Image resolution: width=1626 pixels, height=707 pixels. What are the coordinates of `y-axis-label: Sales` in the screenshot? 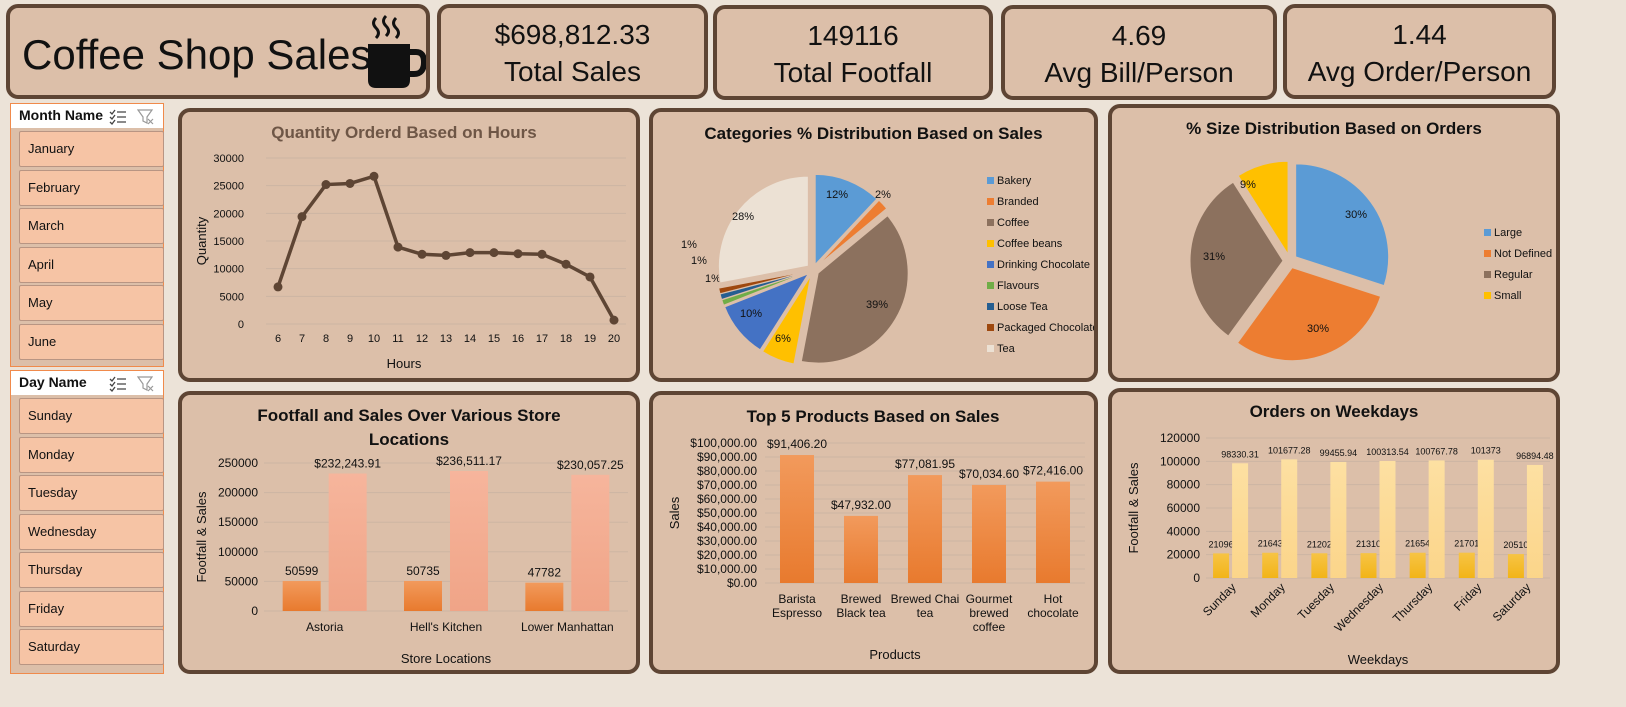 It's located at (674, 512).